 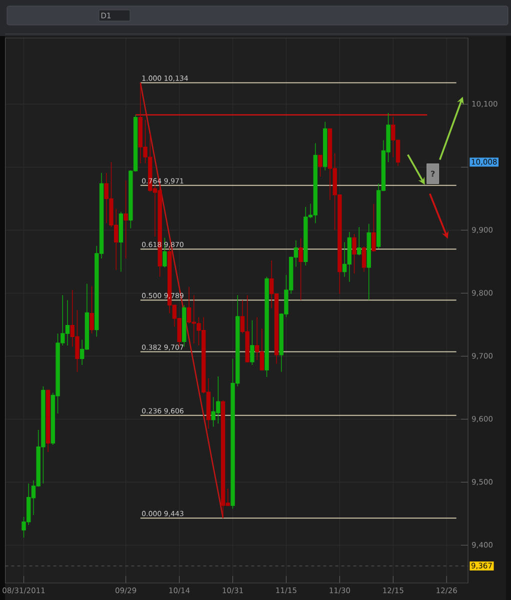 What do you see at coordinates (433, 173) in the screenshot?
I see `annotation: ?` at bounding box center [433, 173].